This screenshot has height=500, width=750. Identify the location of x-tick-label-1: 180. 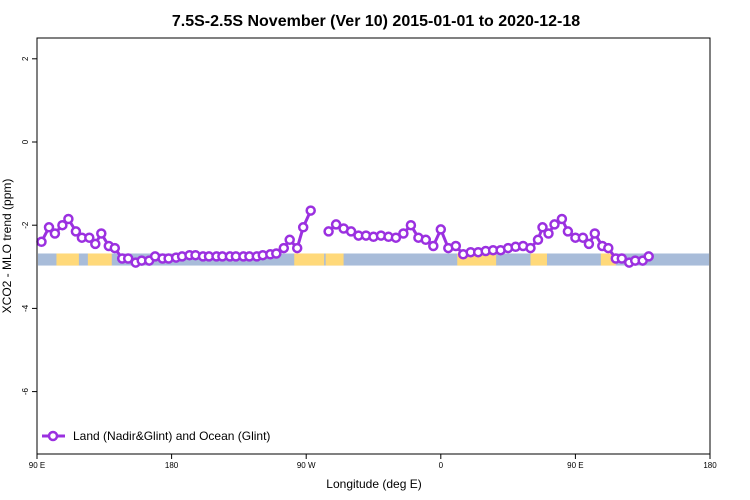
(172, 465).